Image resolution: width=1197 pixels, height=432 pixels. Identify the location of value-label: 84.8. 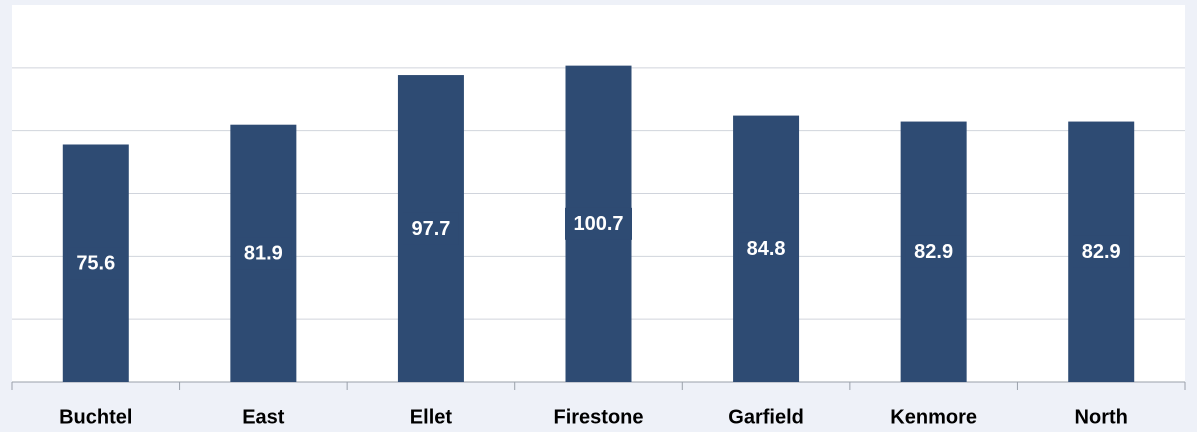
(766, 249).